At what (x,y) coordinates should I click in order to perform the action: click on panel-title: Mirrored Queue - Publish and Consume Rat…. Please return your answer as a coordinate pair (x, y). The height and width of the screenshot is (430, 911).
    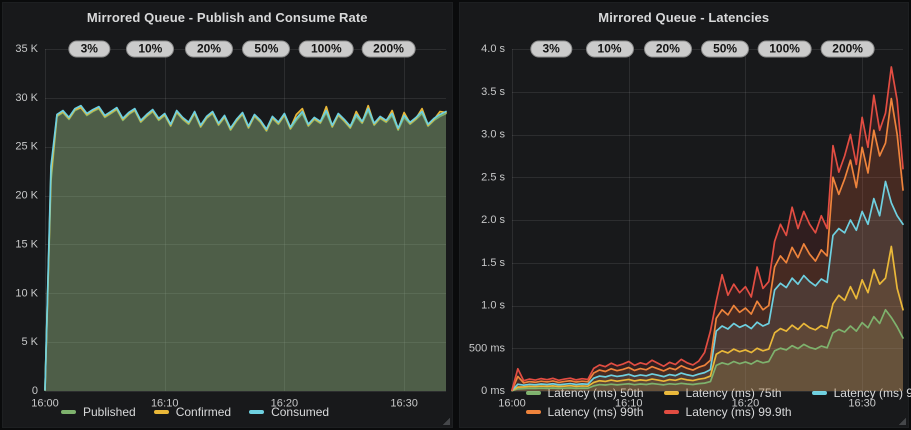
    Looking at the image, I should click on (227, 17).